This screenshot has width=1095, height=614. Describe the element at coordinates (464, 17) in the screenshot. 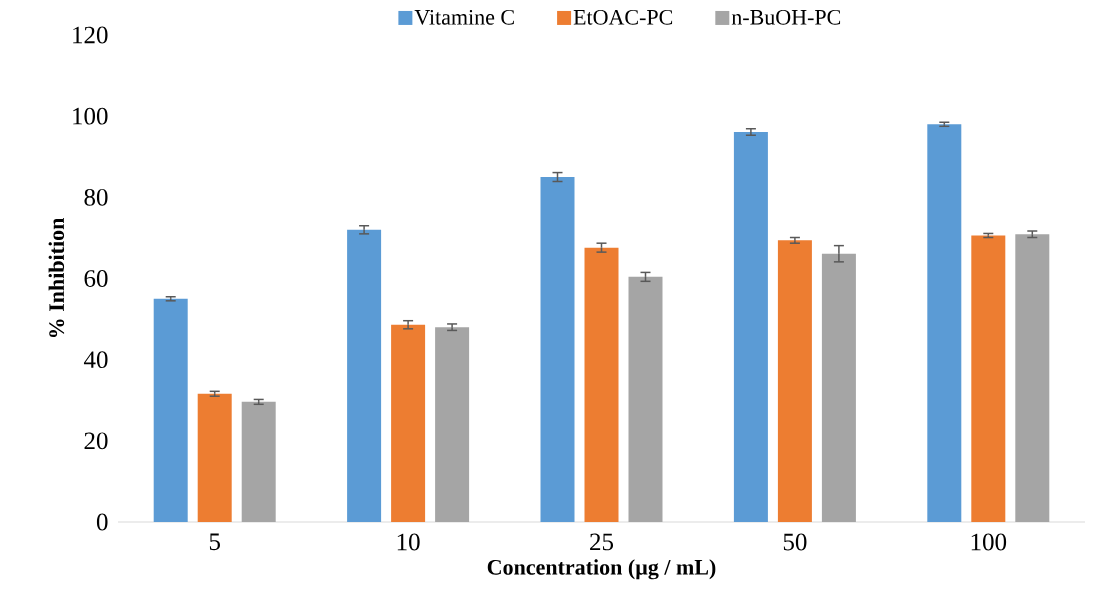

I see `legend-label: Vitamine C` at that location.